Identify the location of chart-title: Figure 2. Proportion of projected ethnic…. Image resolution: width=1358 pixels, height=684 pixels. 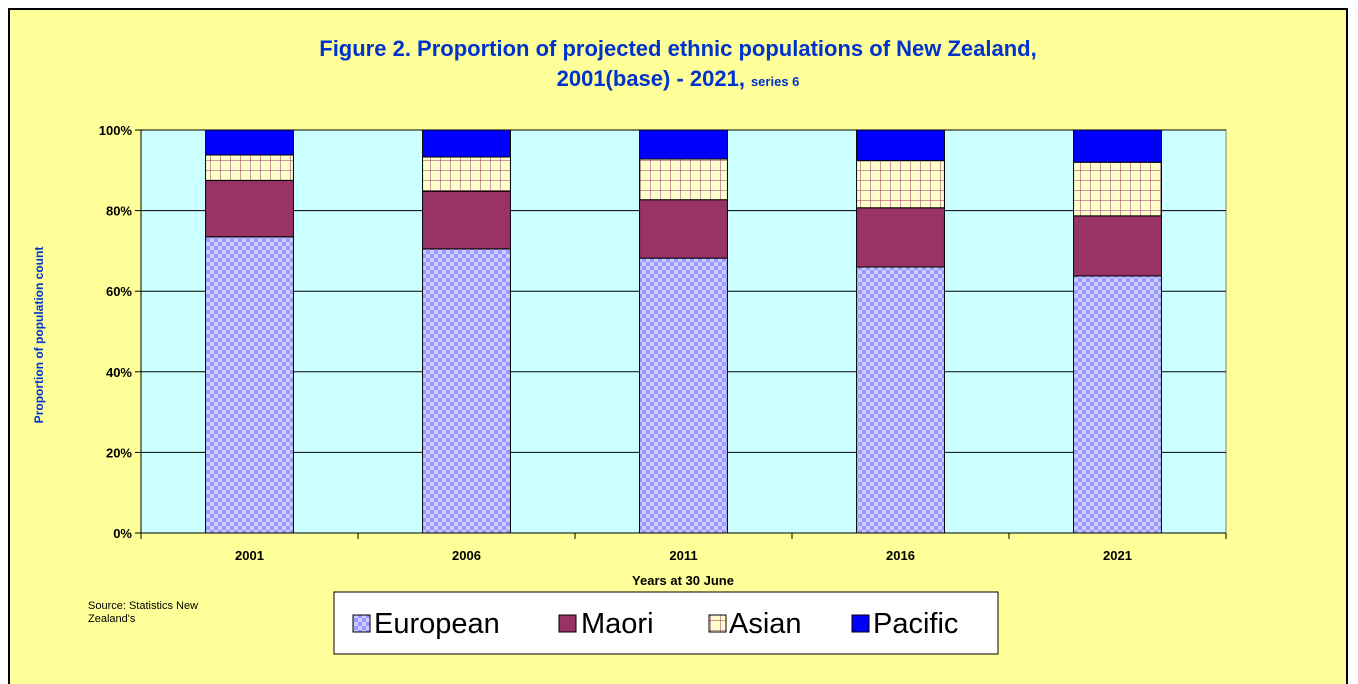
(677, 48).